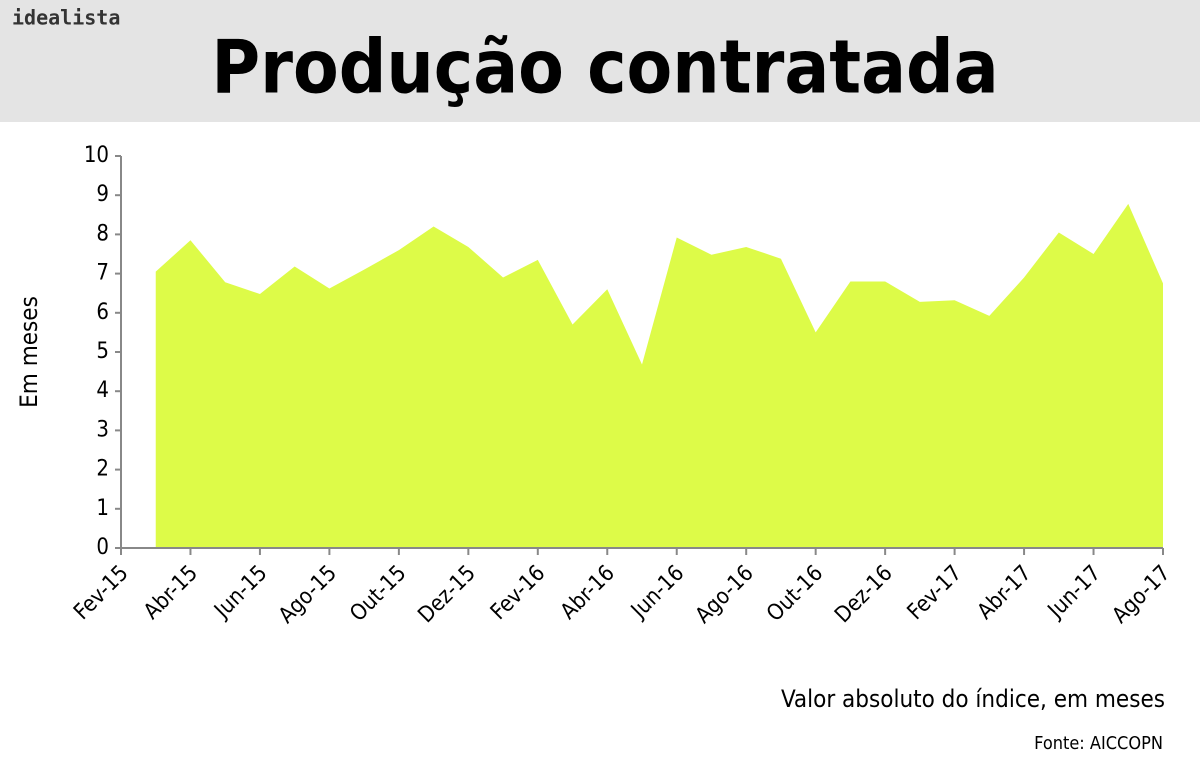 The width and height of the screenshot is (1200, 765). Describe the element at coordinates (66, 18) in the screenshot. I see `brand: idealista` at that location.